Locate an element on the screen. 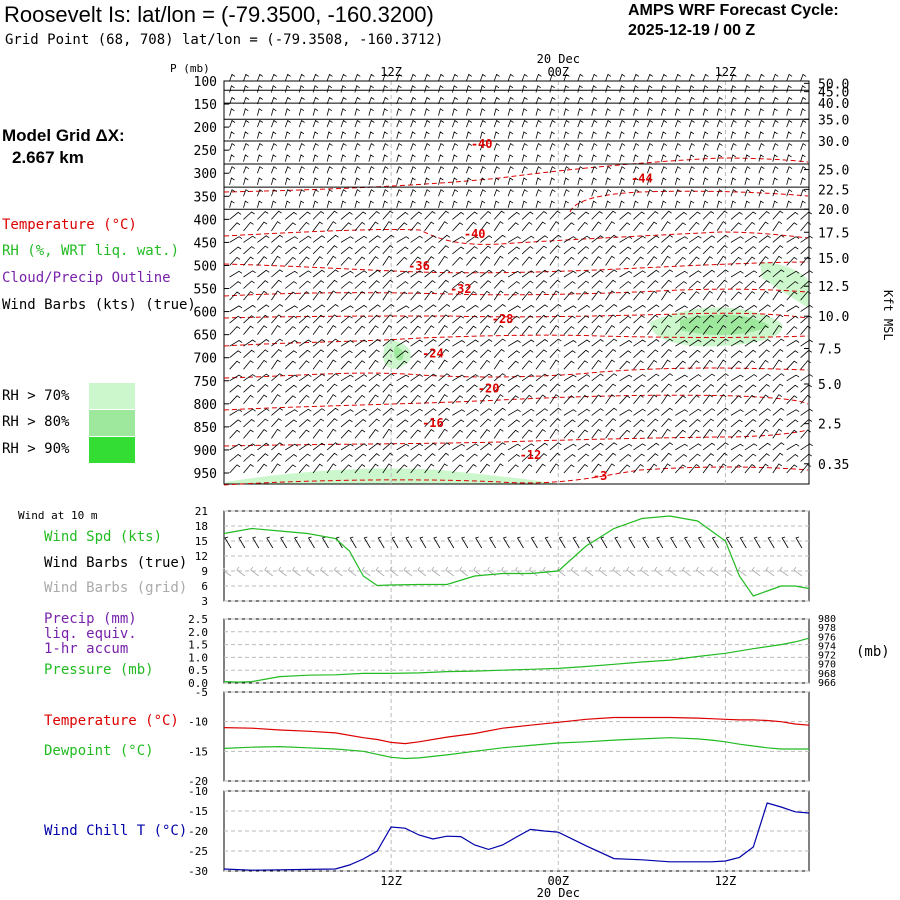 The height and width of the screenshot is (900, 900). rh70-swatch is located at coordinates (112, 396).